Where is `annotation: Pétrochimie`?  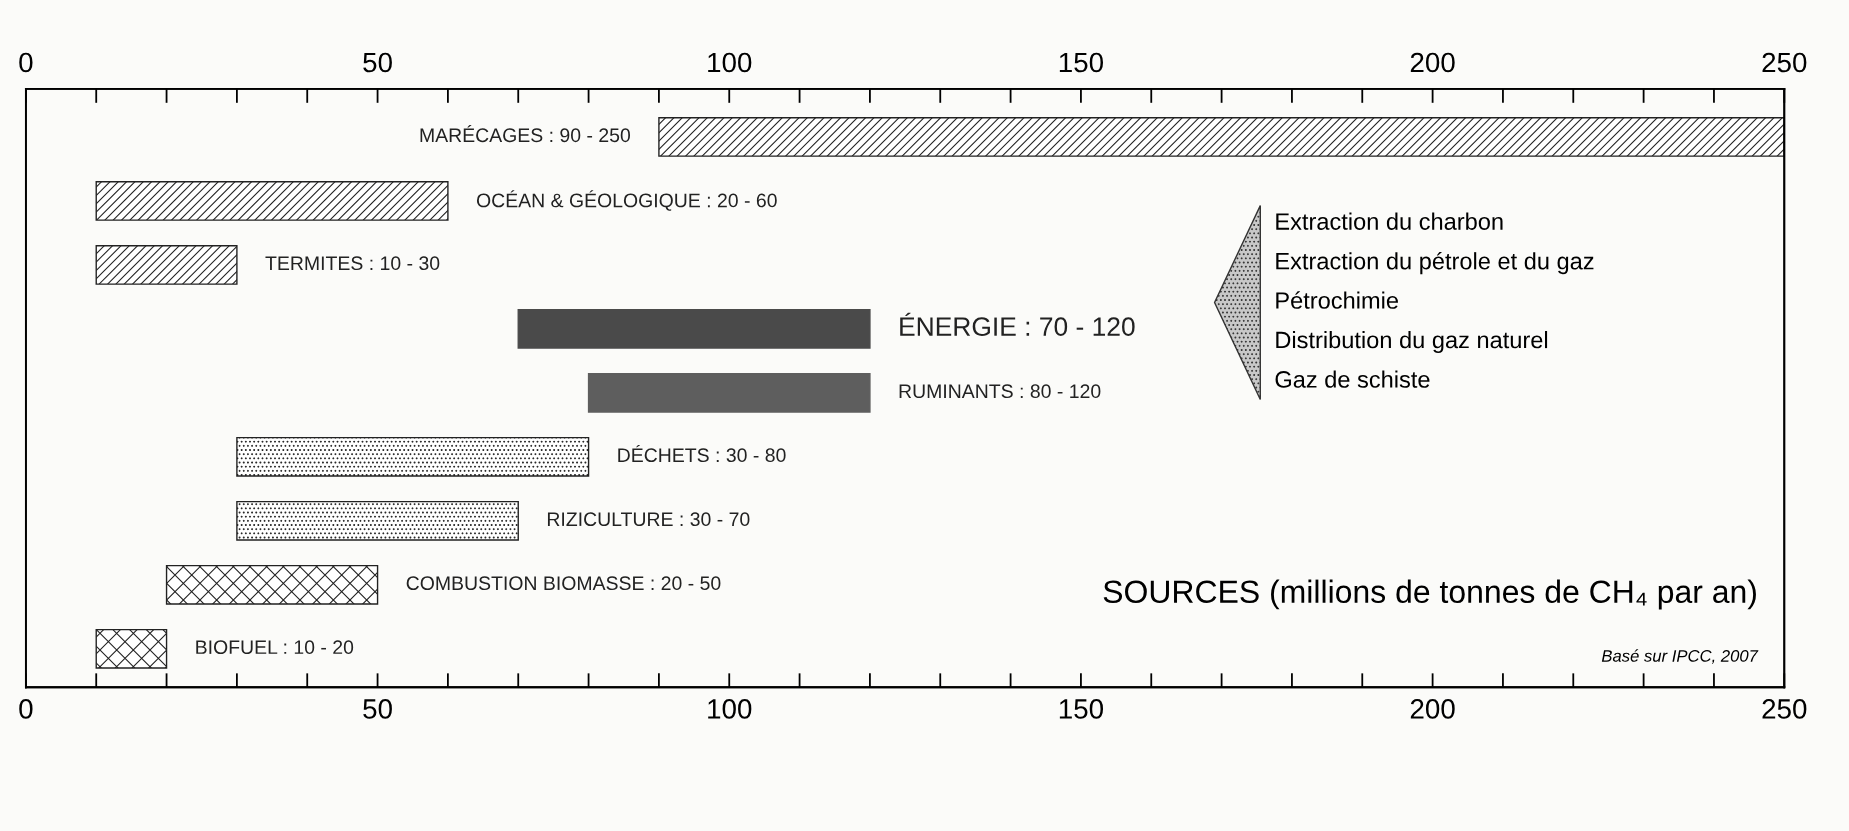
annotation: Pétrochimie is located at coordinates (1337, 300).